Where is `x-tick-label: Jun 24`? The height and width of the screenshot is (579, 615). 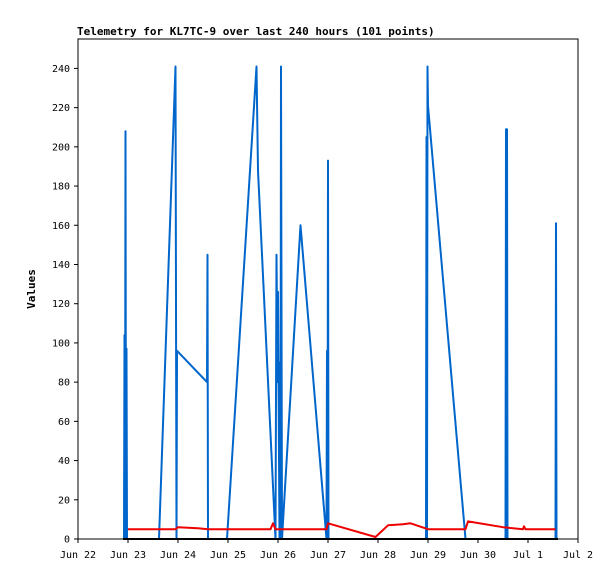
x-tick-label: Jun 24 is located at coordinates (178, 555).